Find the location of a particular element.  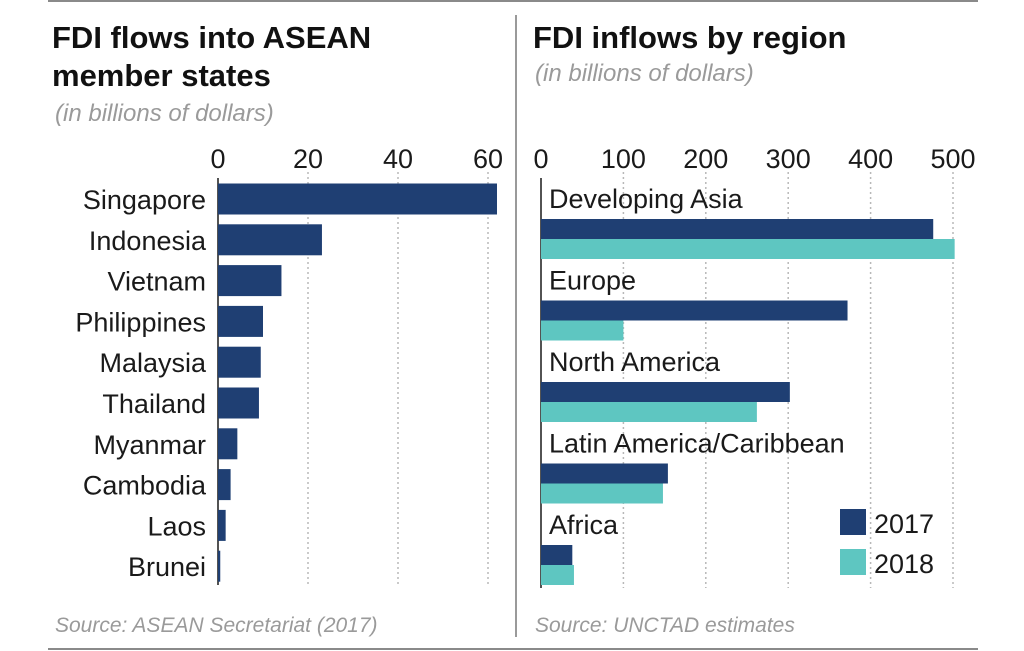

x-tick-label-left: 0 is located at coordinates (217, 159).